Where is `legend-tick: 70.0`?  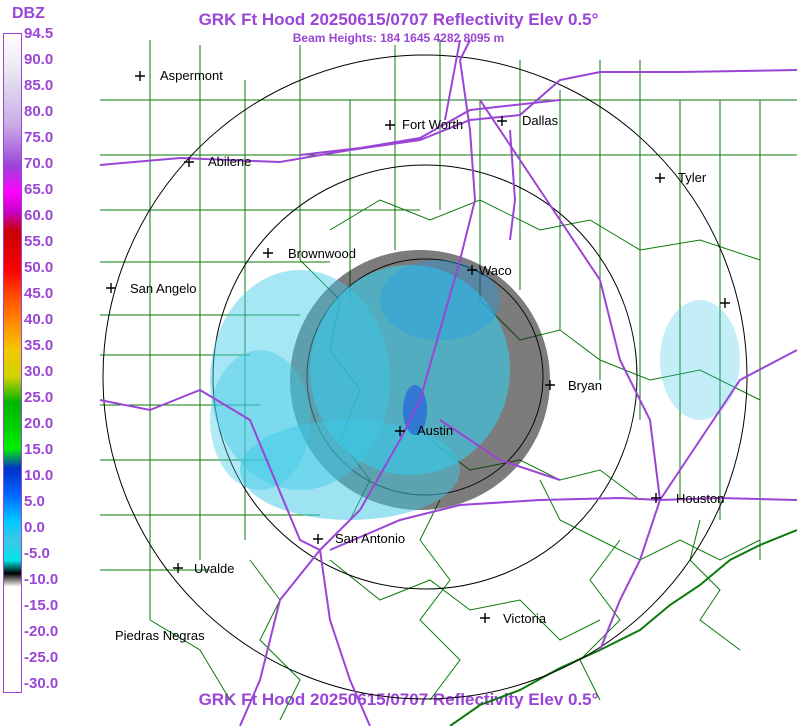 legend-tick: 70.0 is located at coordinates (39, 163).